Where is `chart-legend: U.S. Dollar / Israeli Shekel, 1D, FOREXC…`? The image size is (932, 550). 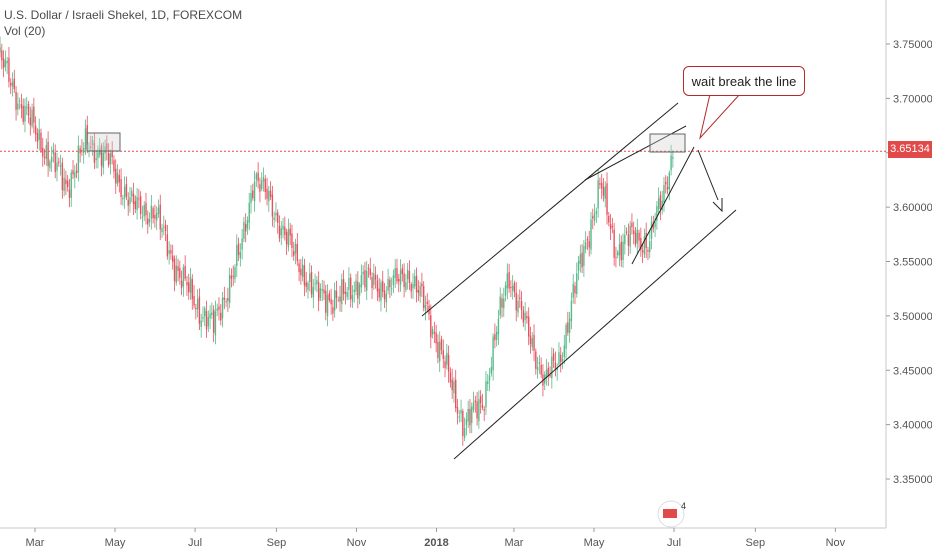 chart-legend: U.S. Dollar / Israeli Shekel, 1D, FOREXC… is located at coordinates (123, 23).